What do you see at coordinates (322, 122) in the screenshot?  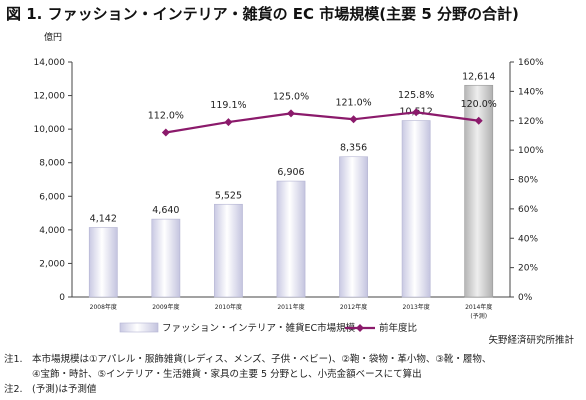 I see `growth-line` at bounding box center [322, 122].